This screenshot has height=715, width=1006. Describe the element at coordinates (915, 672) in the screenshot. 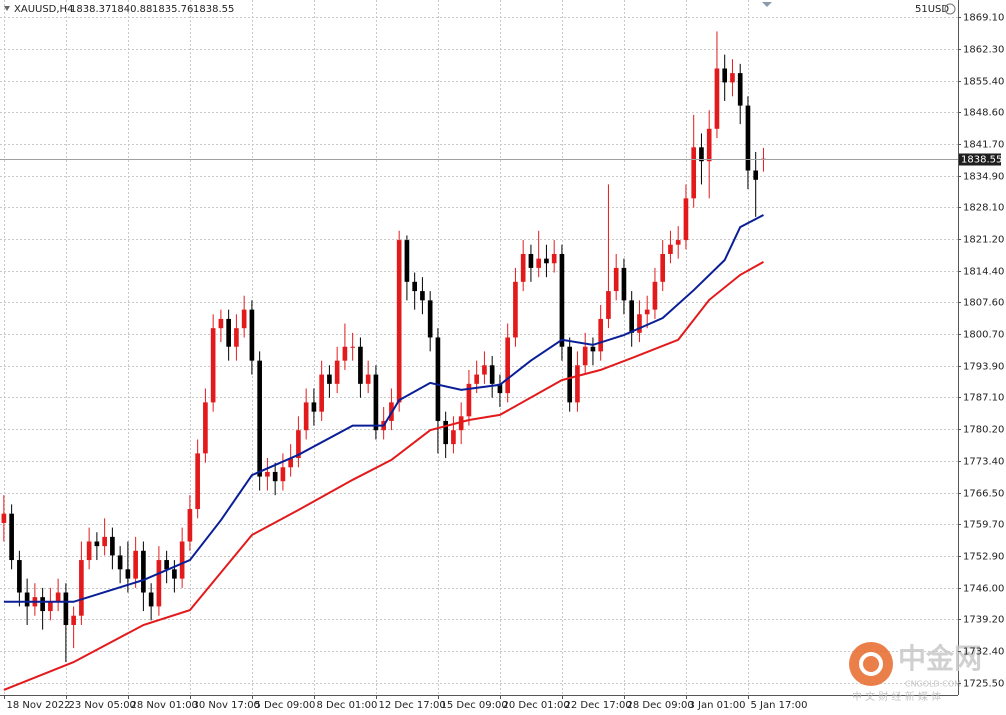

I see `watermark: 中金网 CNGOLD.COM 中 文 财 经 新 媒 体` at that location.